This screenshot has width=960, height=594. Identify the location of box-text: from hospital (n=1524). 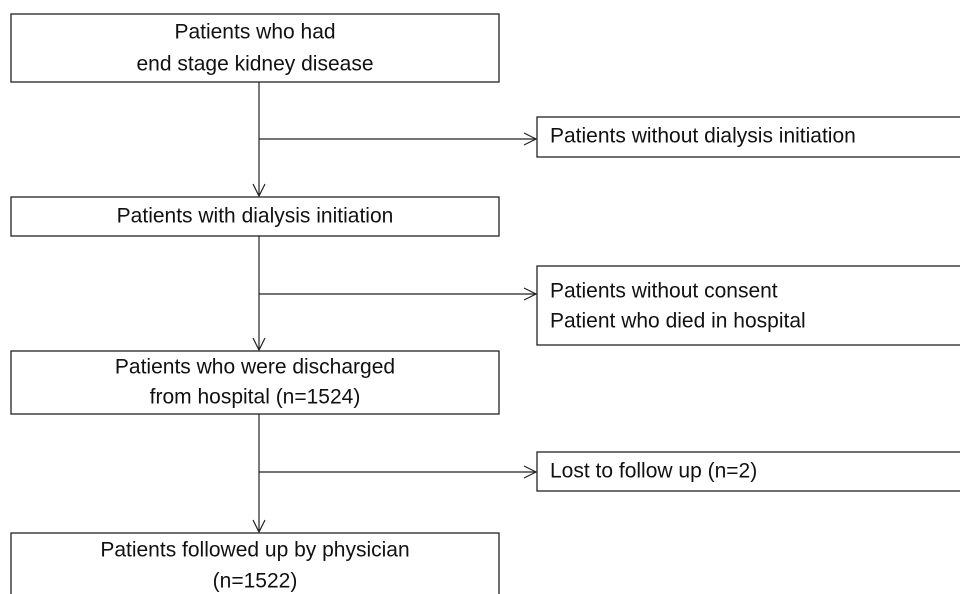
(255, 397).